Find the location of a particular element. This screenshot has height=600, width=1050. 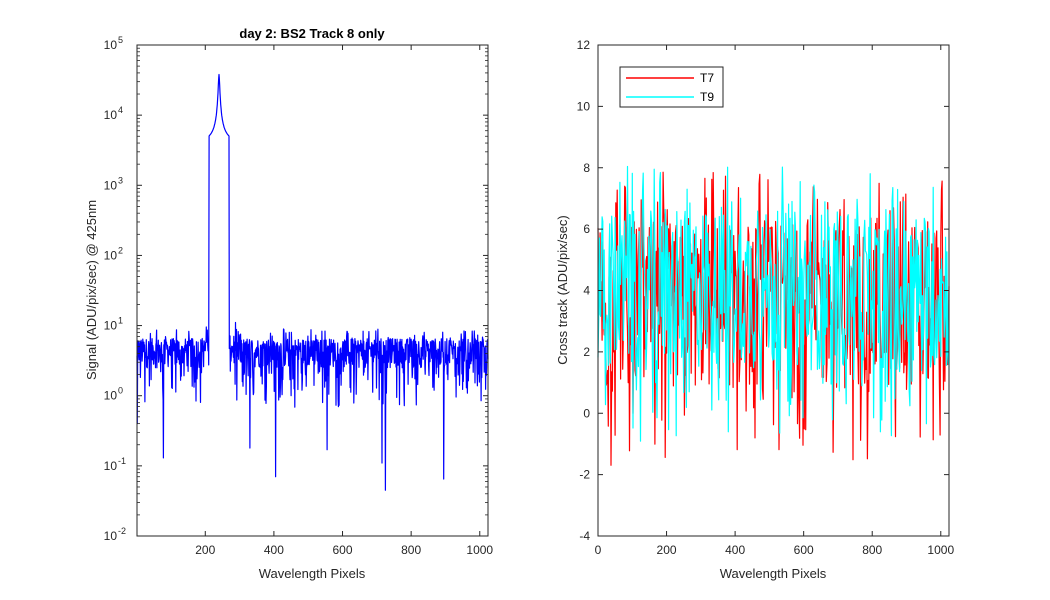

y-axis-label-right: Cross track (ADU/pix/sec) is located at coordinates (562, 290).